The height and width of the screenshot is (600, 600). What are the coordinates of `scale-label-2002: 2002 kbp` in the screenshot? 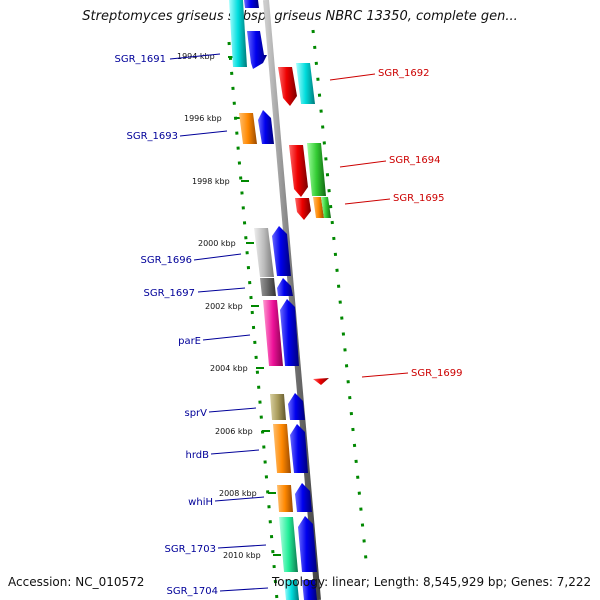 It's located at (224, 306).